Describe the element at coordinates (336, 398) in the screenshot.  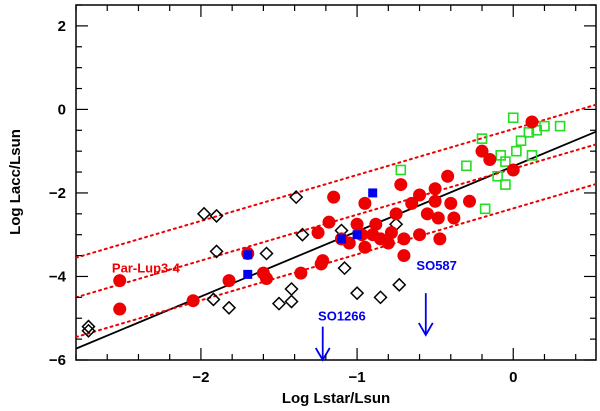
I see `x-axis-title: Log Lstar/Lsun` at that location.